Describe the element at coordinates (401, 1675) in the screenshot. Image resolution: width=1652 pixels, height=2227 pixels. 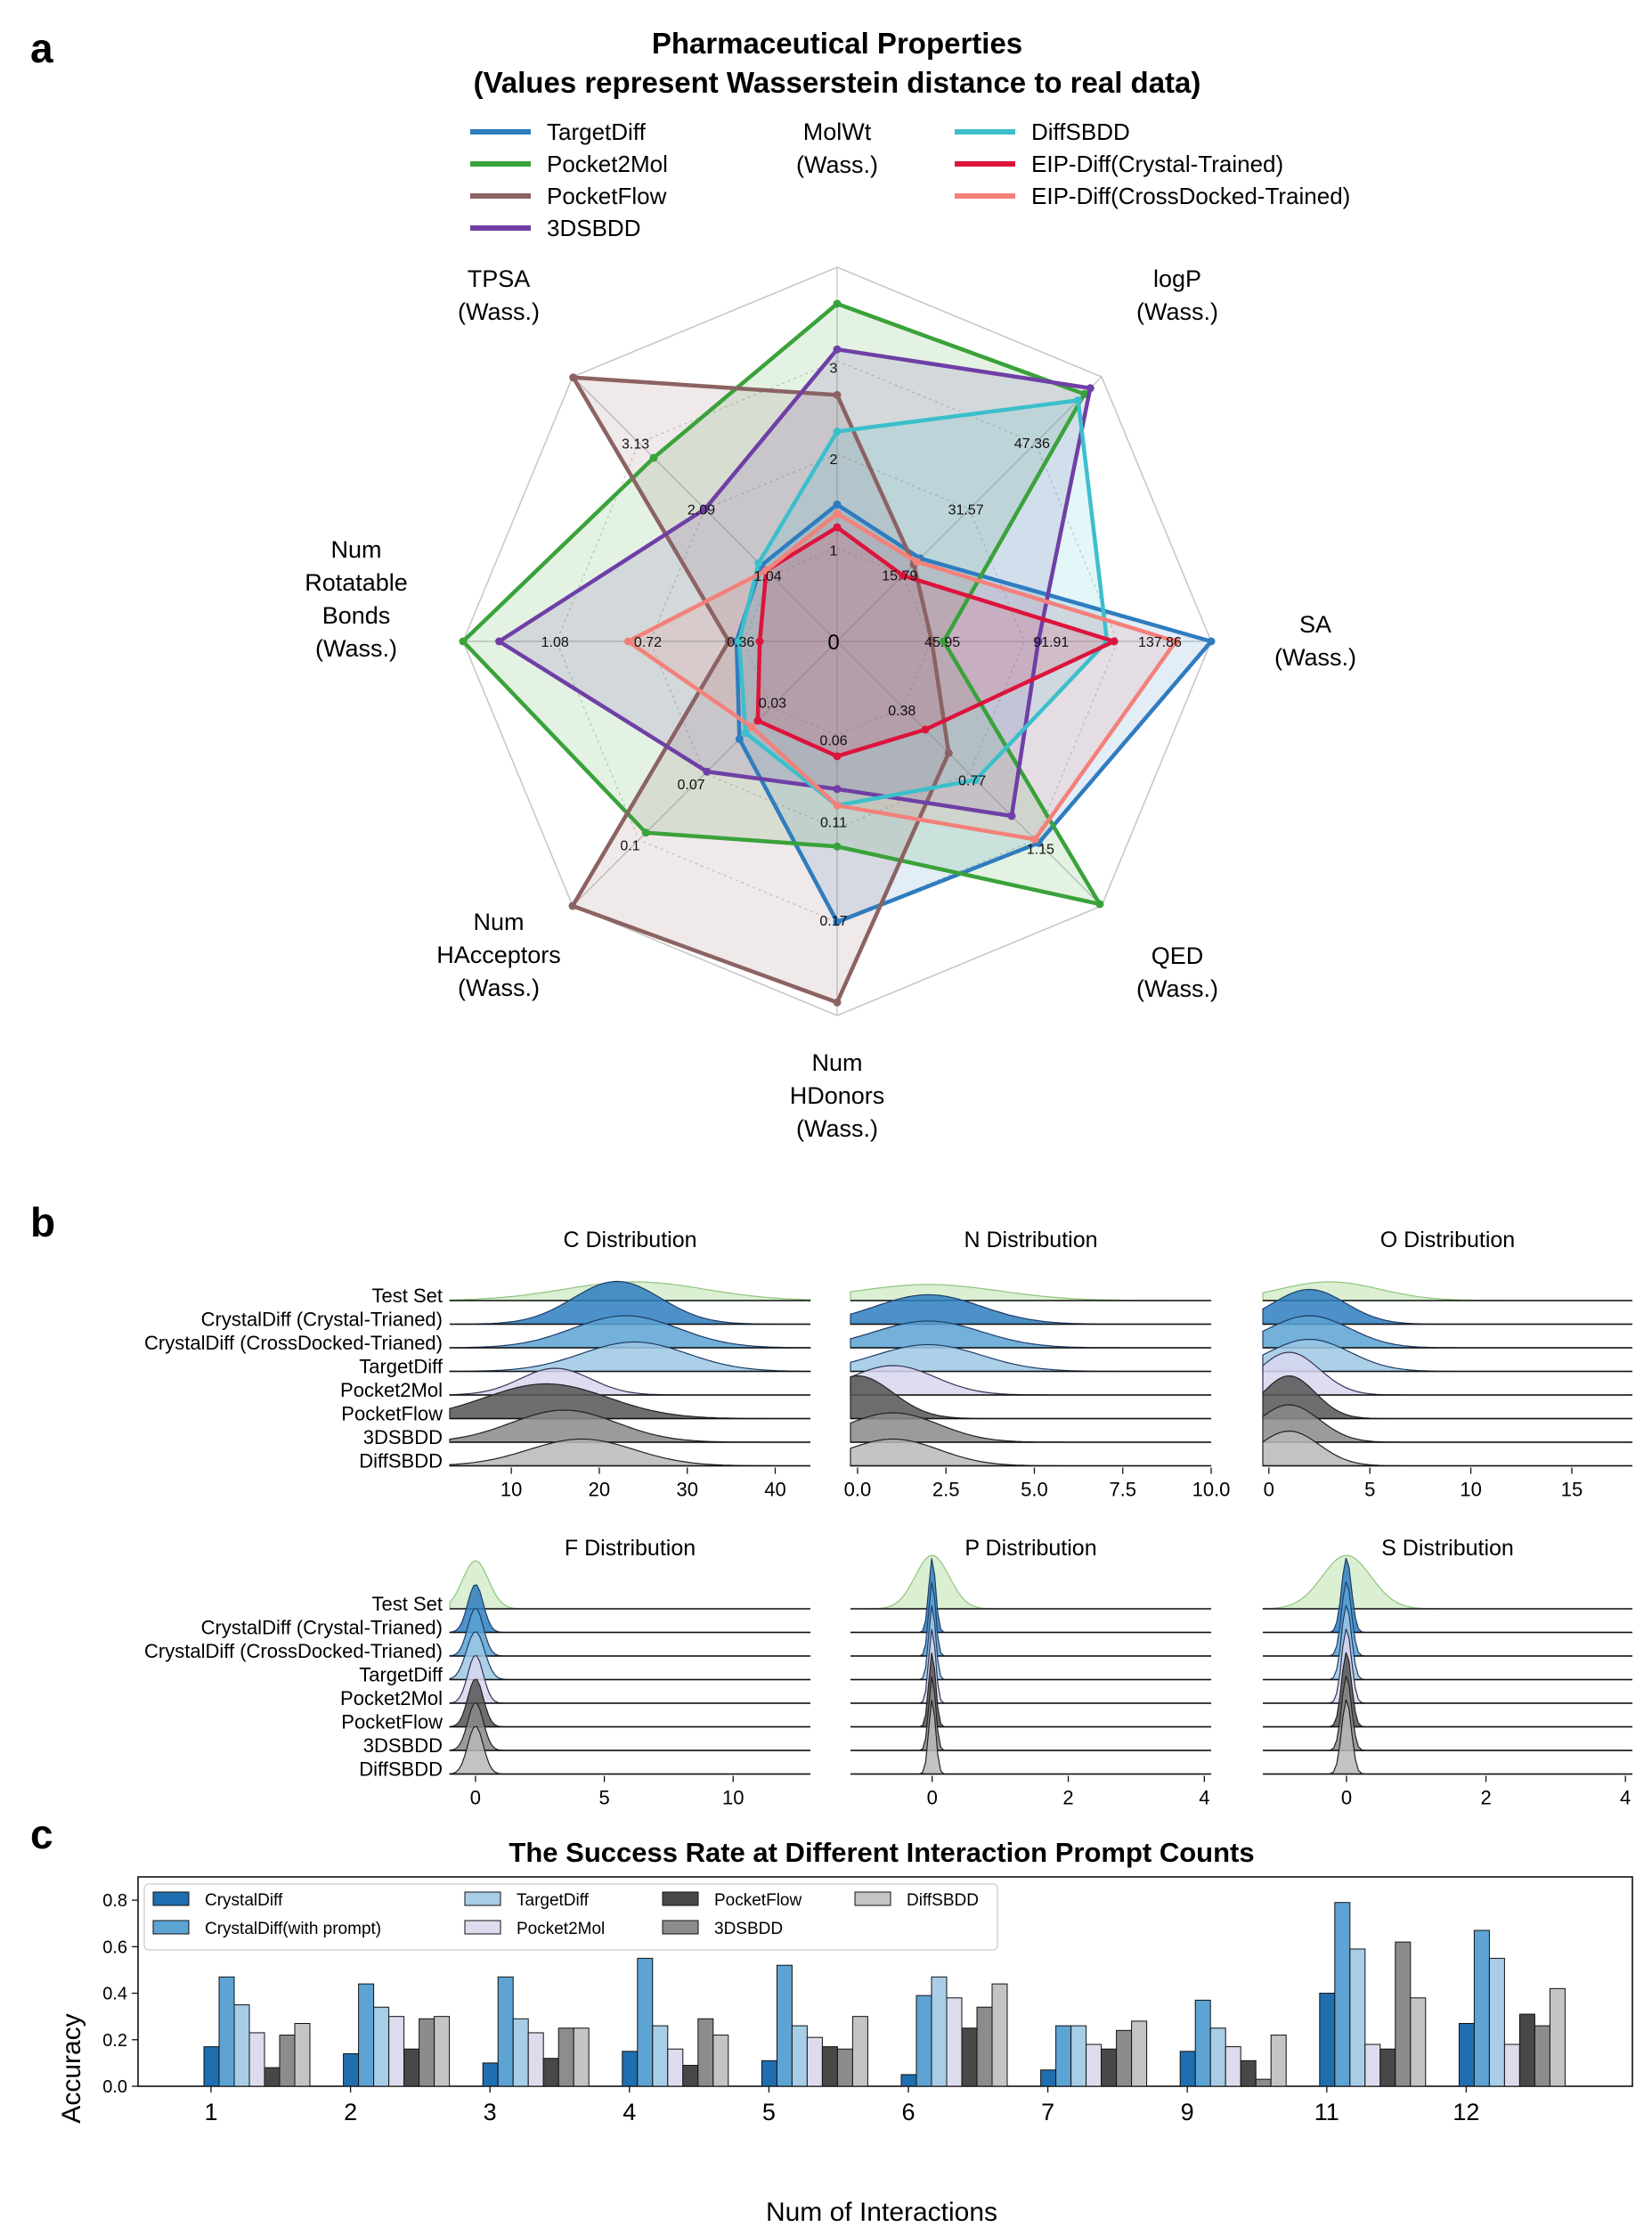
I see `ridge-row-label-targetdiff: TargetDiff` at that location.